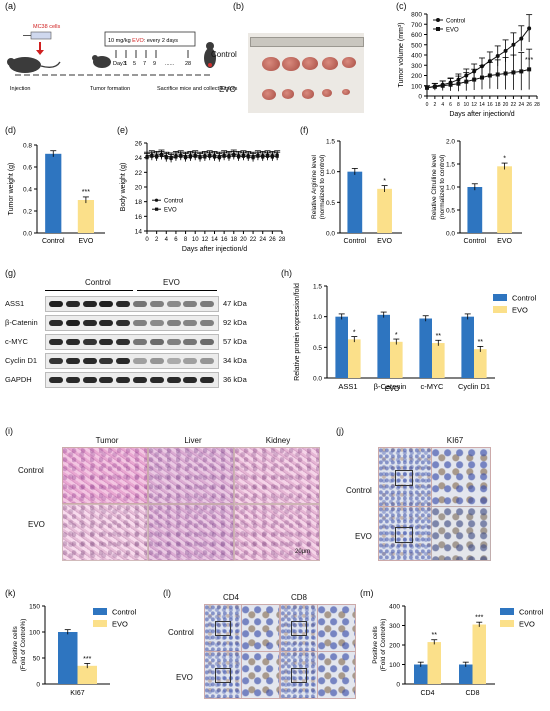 This screenshot has width=550, height=711. I want to click on y-tick-label: 0.8, so click(27, 146).